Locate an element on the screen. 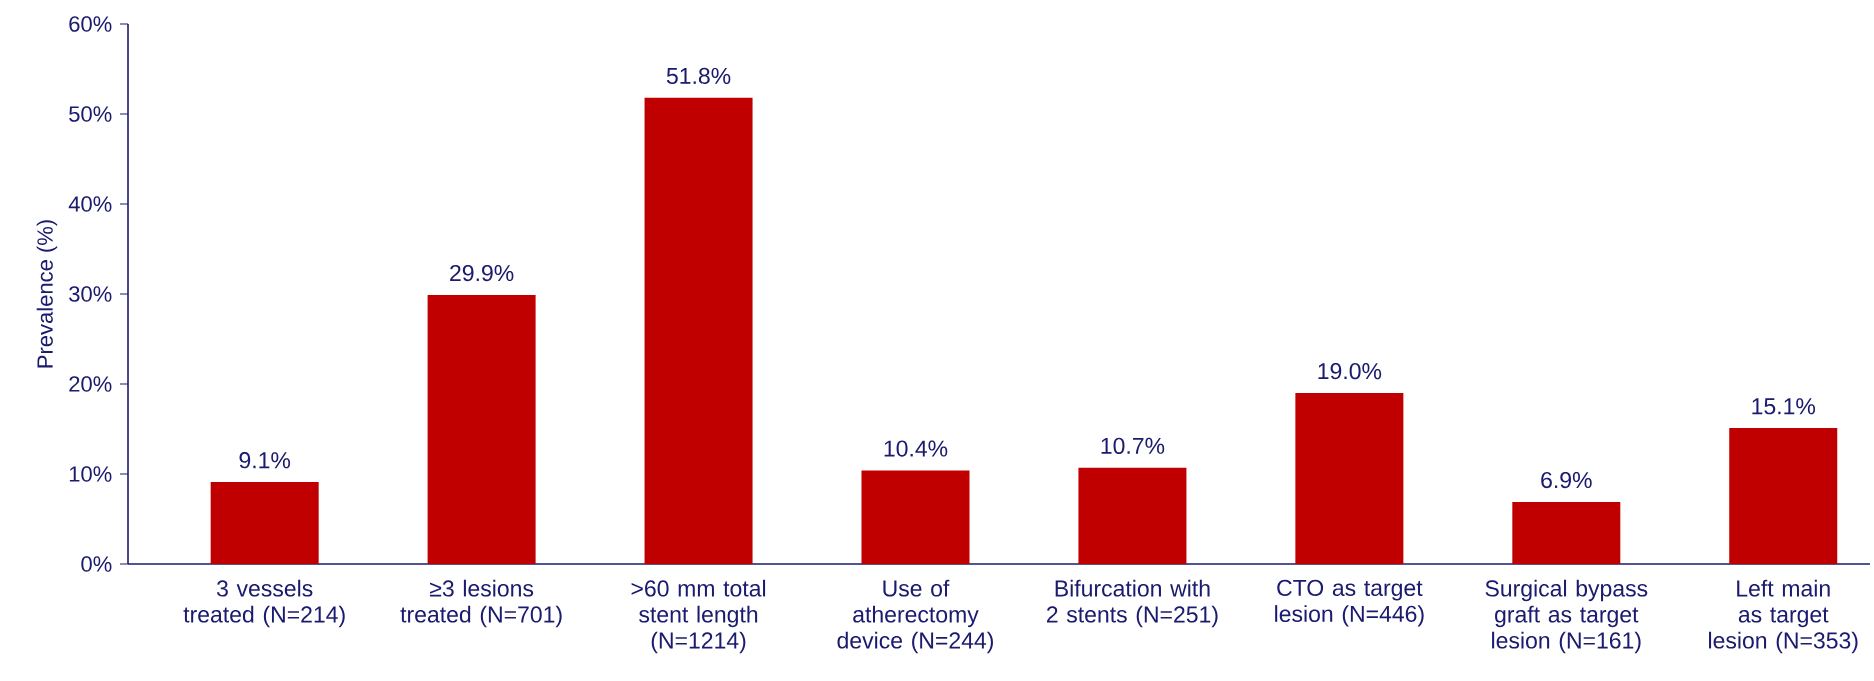 This screenshot has height=681, width=1874. x-tick-label: >60 mm total stent length (N=1214) is located at coordinates (698, 616).